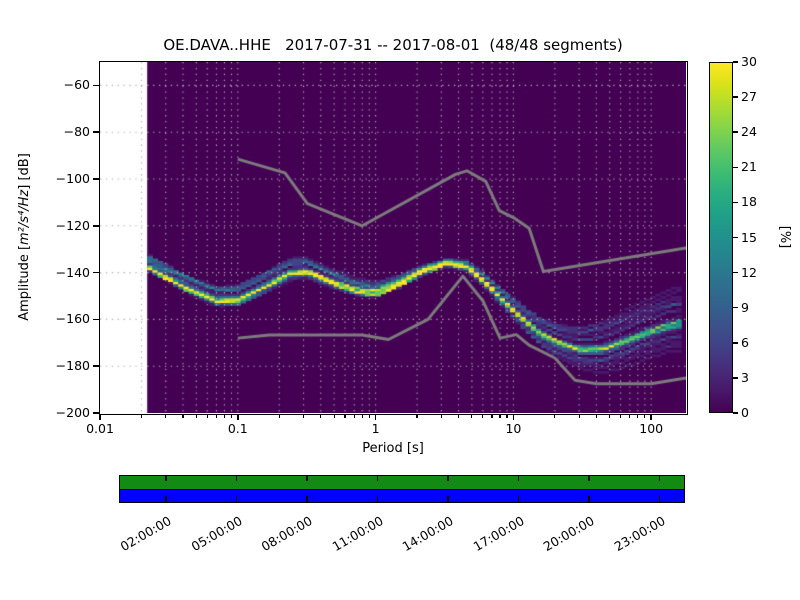 The image size is (800, 600). Describe the element at coordinates (72, 225) in the screenshot. I see `y-tick-label: −120` at that location.